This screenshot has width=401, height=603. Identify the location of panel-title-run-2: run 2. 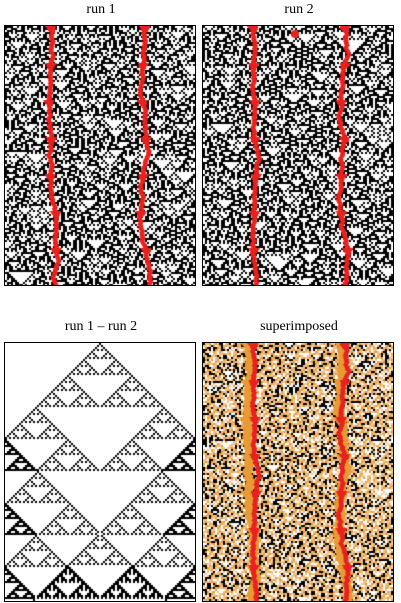
(299, 9).